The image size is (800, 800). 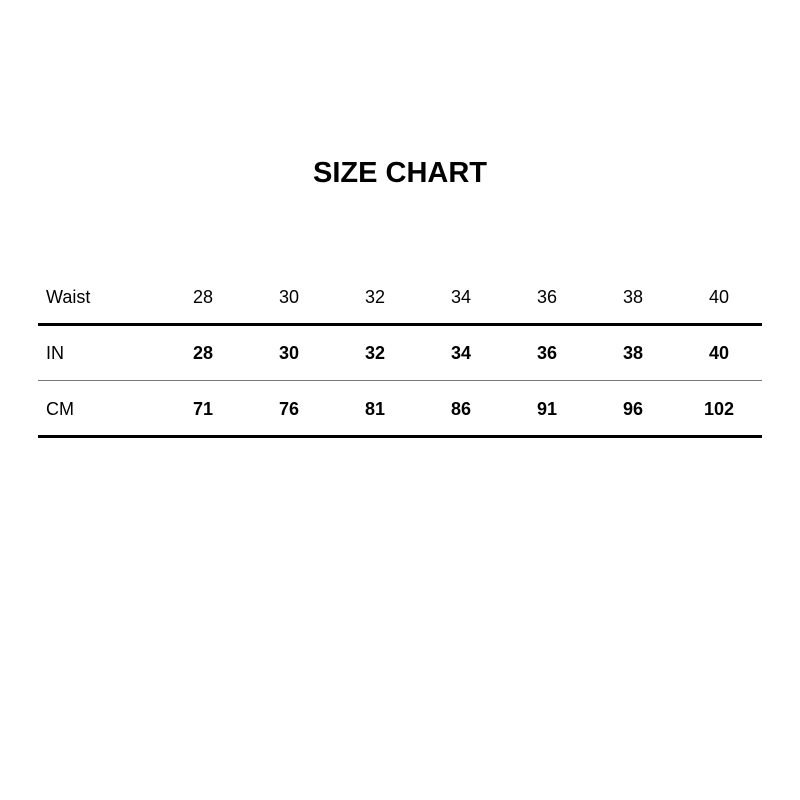 What do you see at coordinates (719, 353) in the screenshot?
I see `table-cell: 40` at bounding box center [719, 353].